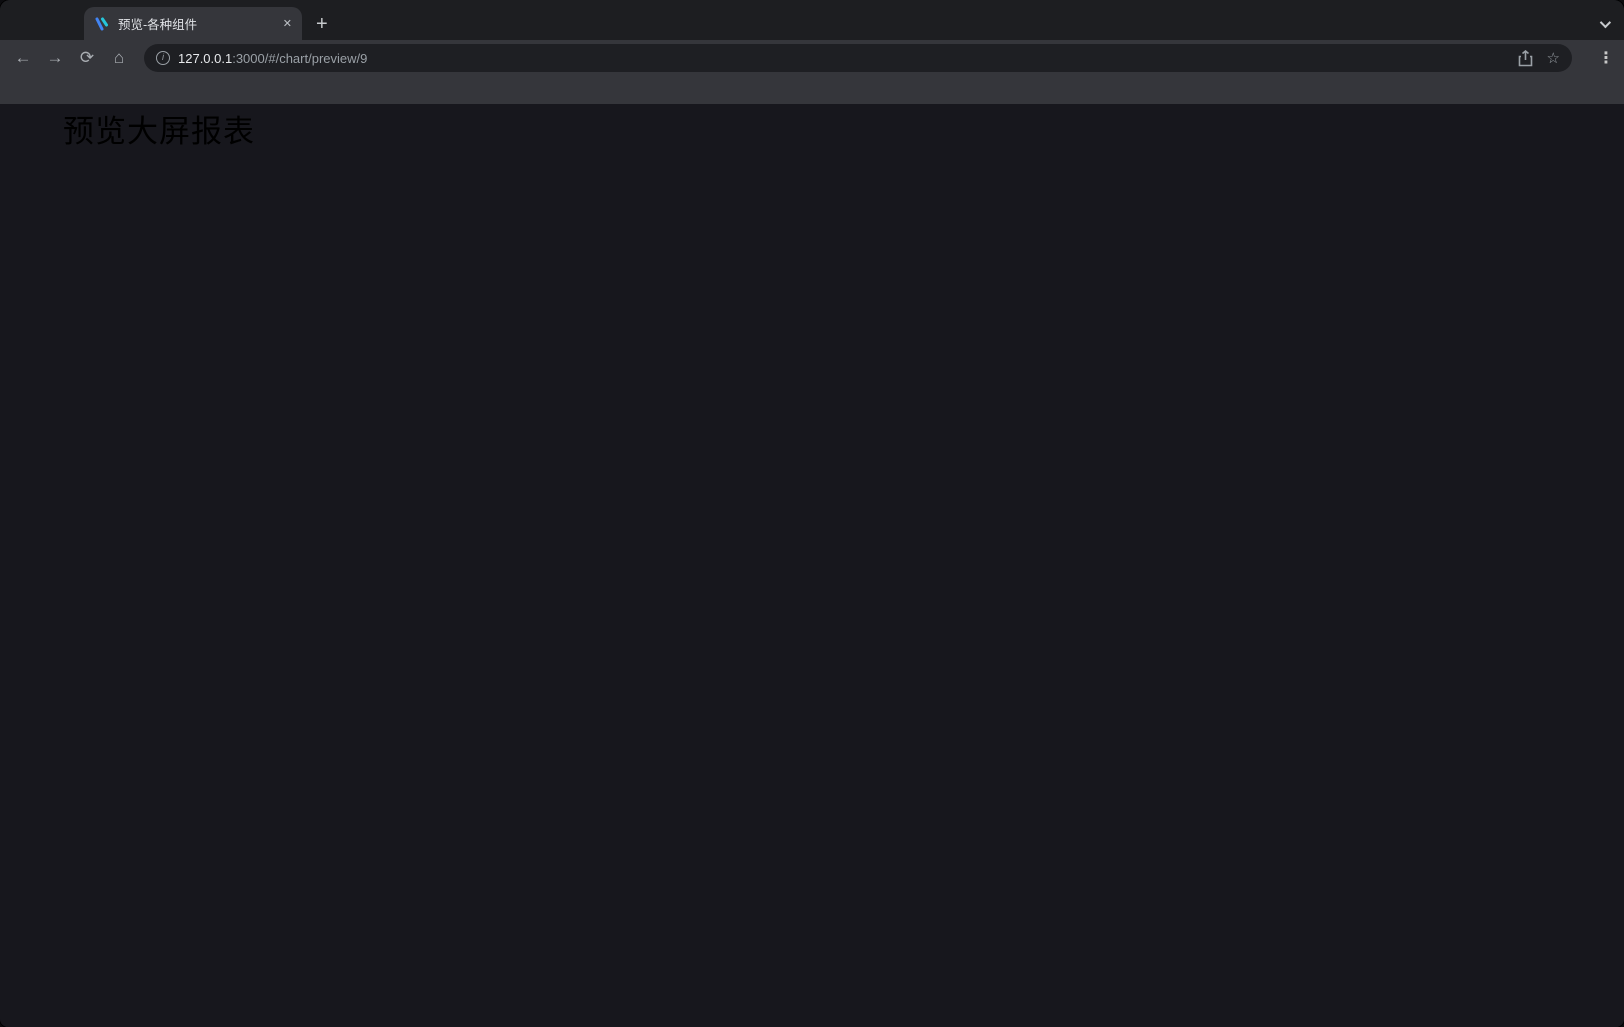  Describe the element at coordinates (87, 57) in the screenshot. I see `reload-button: ⟳` at that location.